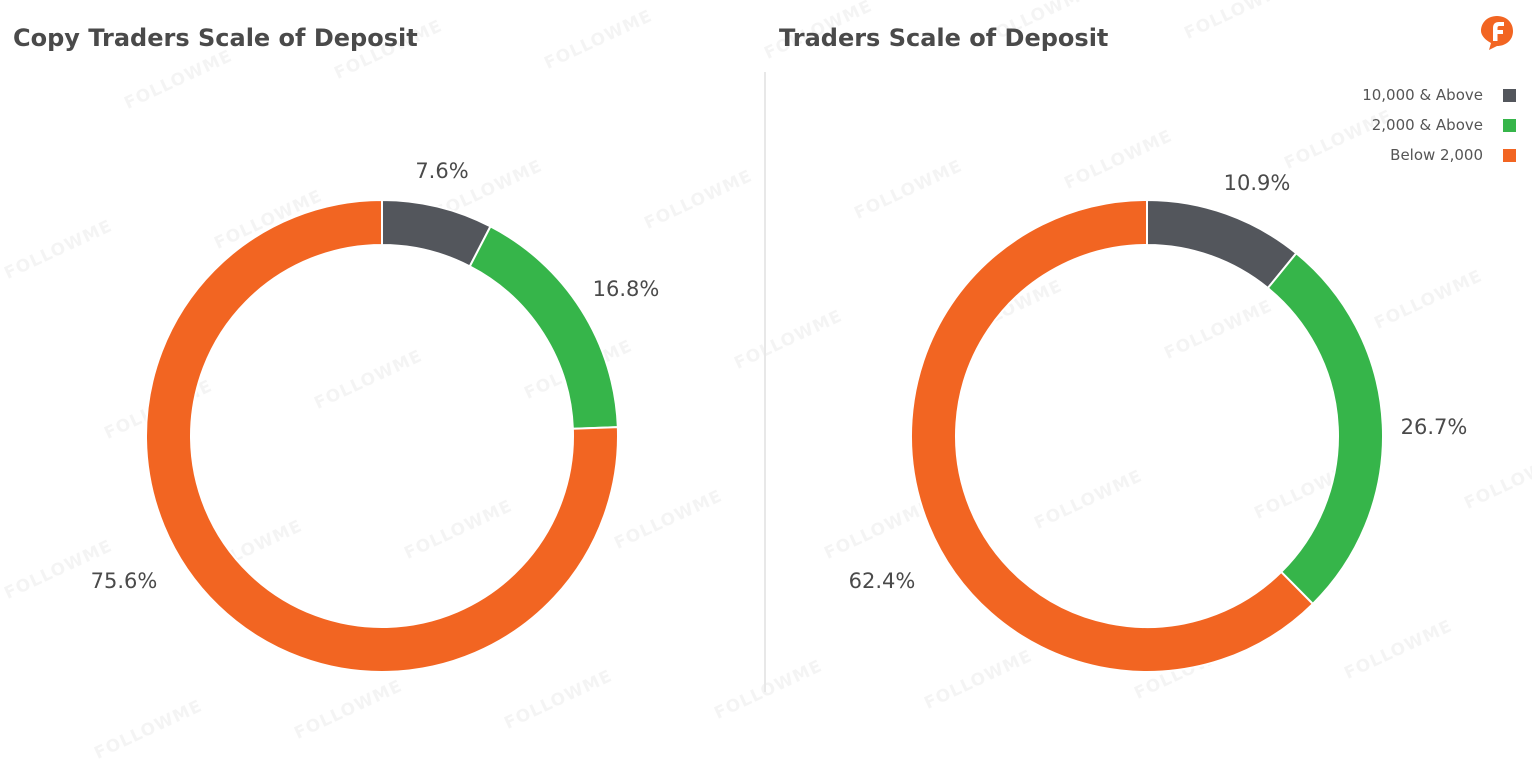 The height and width of the screenshot is (765, 1532). What do you see at coordinates (626, 289) in the screenshot?
I see `slice-value-label: 16.8%` at bounding box center [626, 289].